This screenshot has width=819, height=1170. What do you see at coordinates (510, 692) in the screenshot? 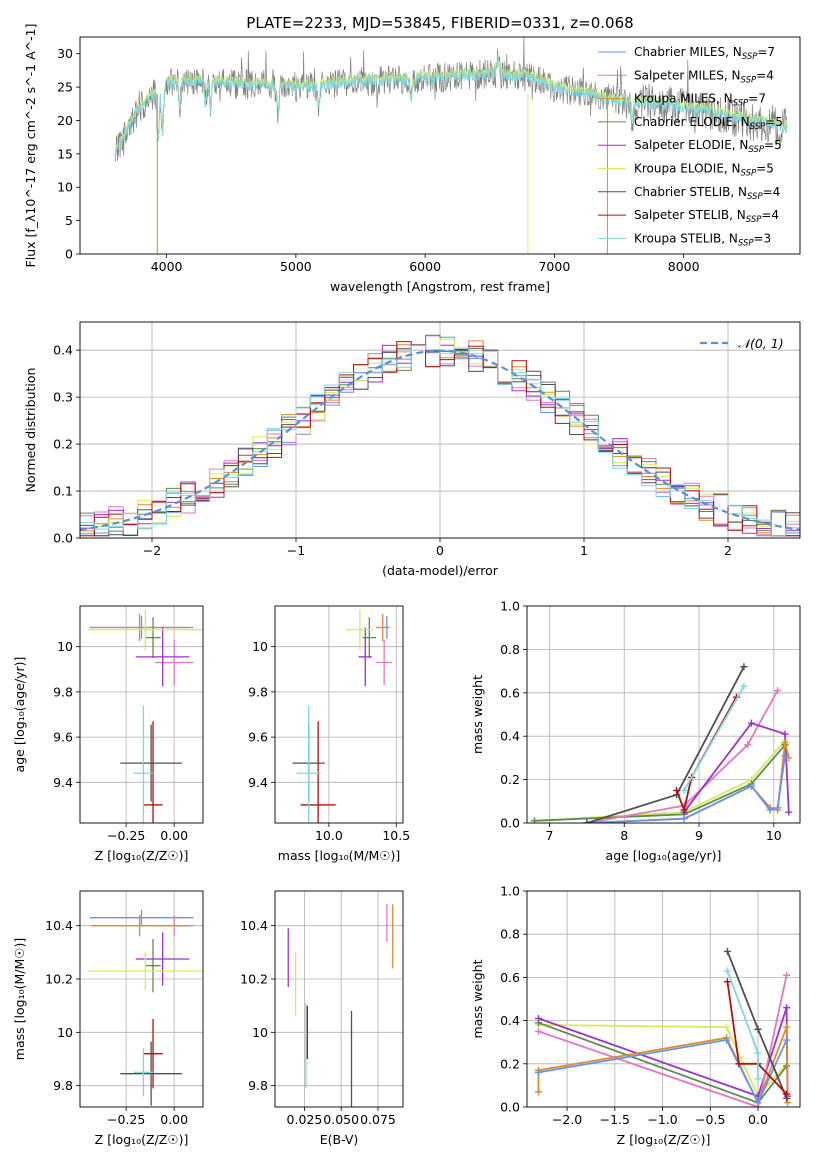
I see `y-tick-label: 0.6` at bounding box center [510, 692].